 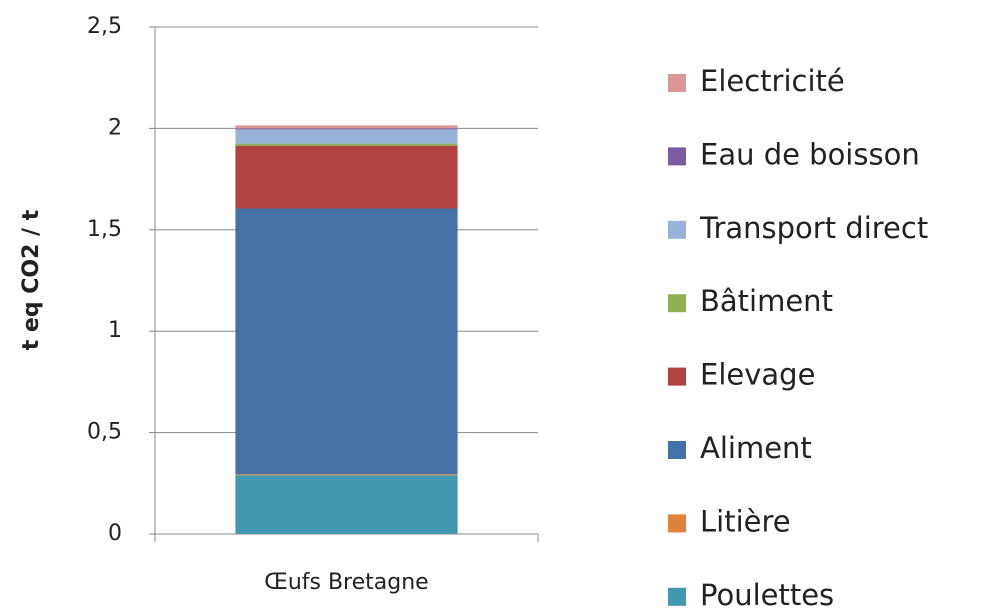 I want to click on y-tick-label: 2,5, so click(x=104, y=26).